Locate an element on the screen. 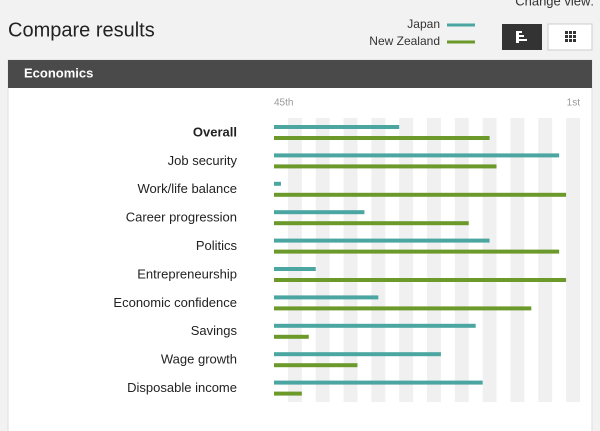  category-label: Politics is located at coordinates (217, 245).